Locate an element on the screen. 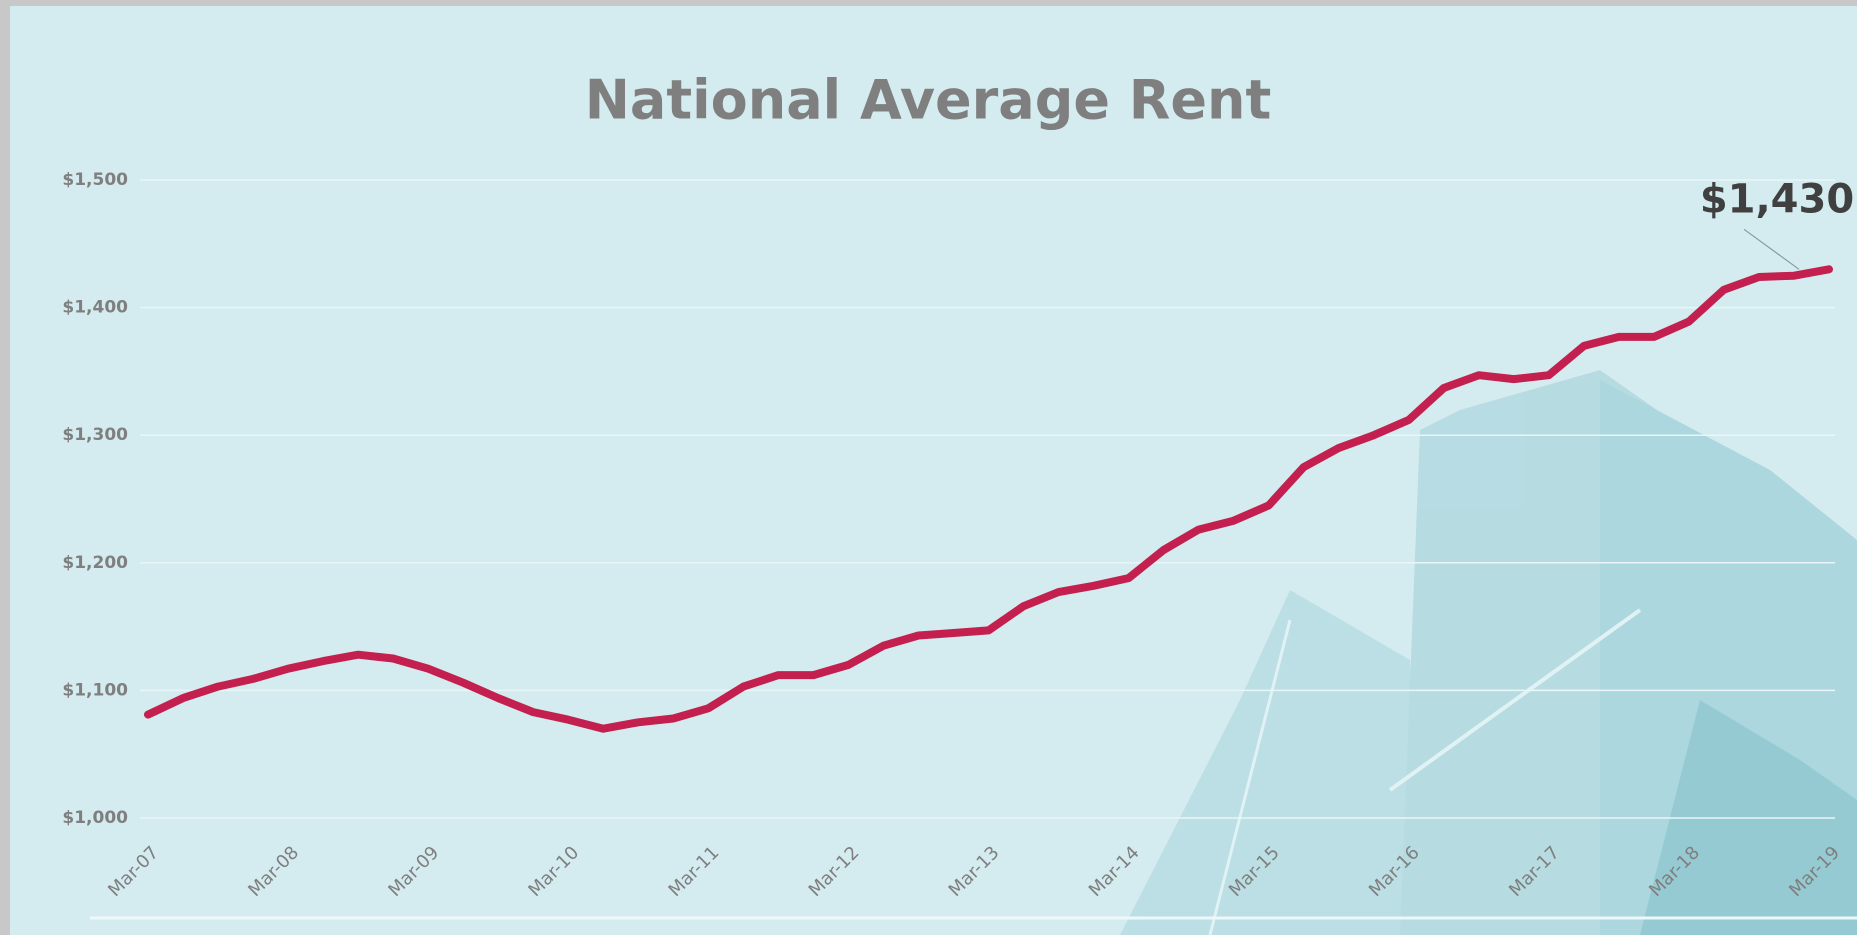 The height and width of the screenshot is (935, 1857). y-tick-label: $1,400 is located at coordinates (95, 308).